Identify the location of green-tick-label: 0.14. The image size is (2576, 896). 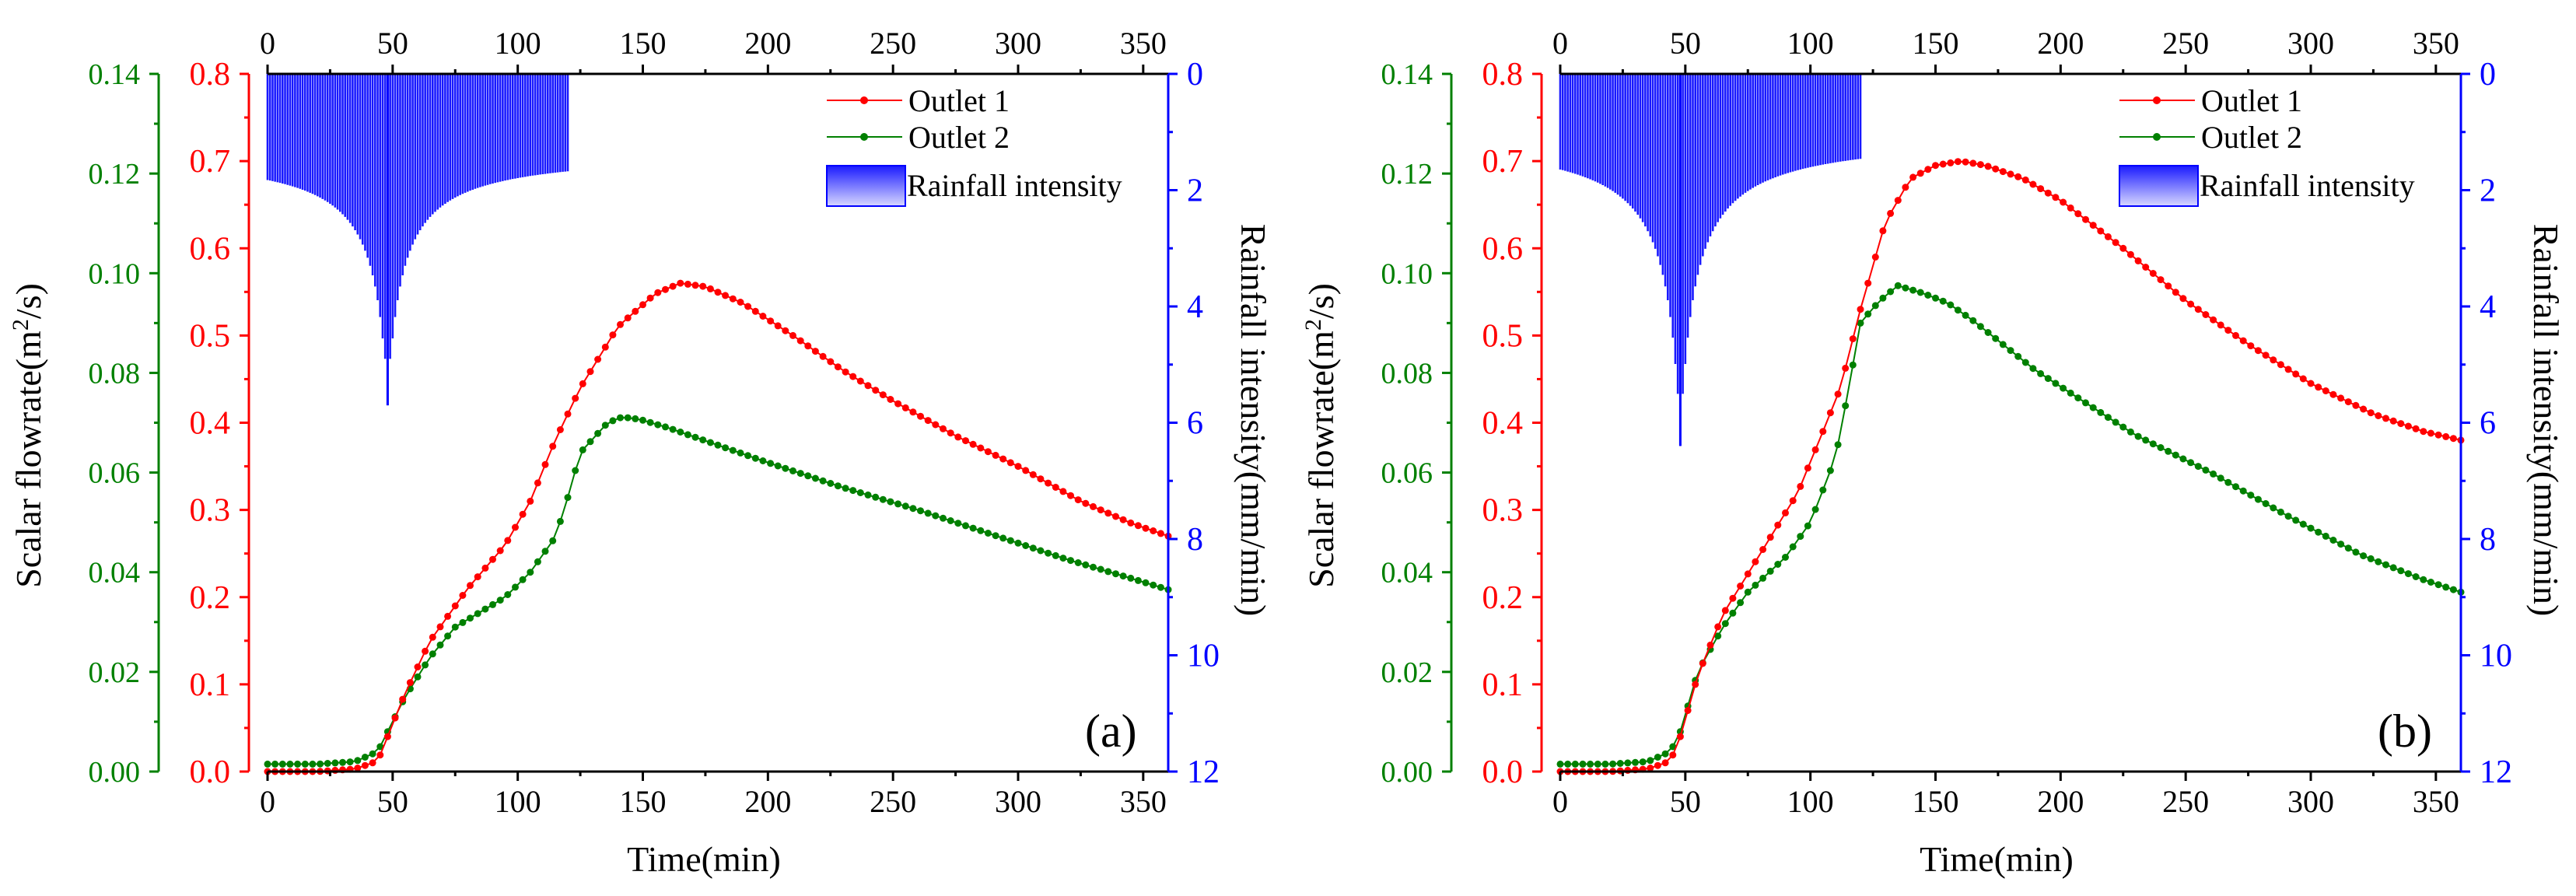
(1407, 74).